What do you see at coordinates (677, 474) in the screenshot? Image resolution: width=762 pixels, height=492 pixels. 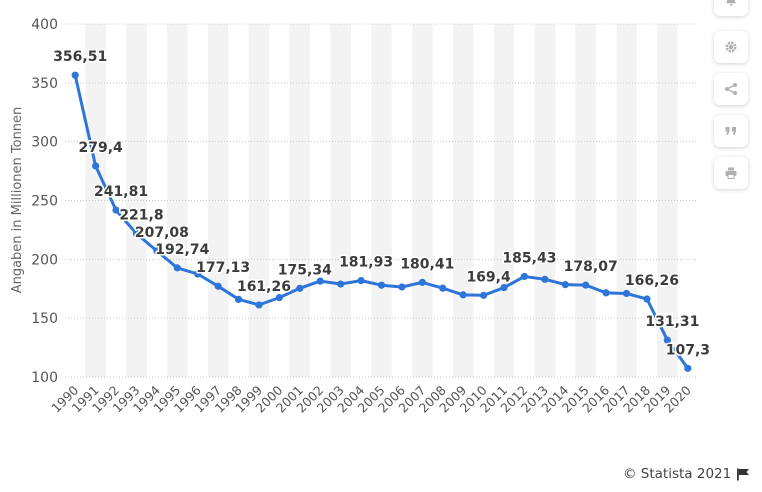 I see `credit-text: © Statista 2021` at bounding box center [677, 474].